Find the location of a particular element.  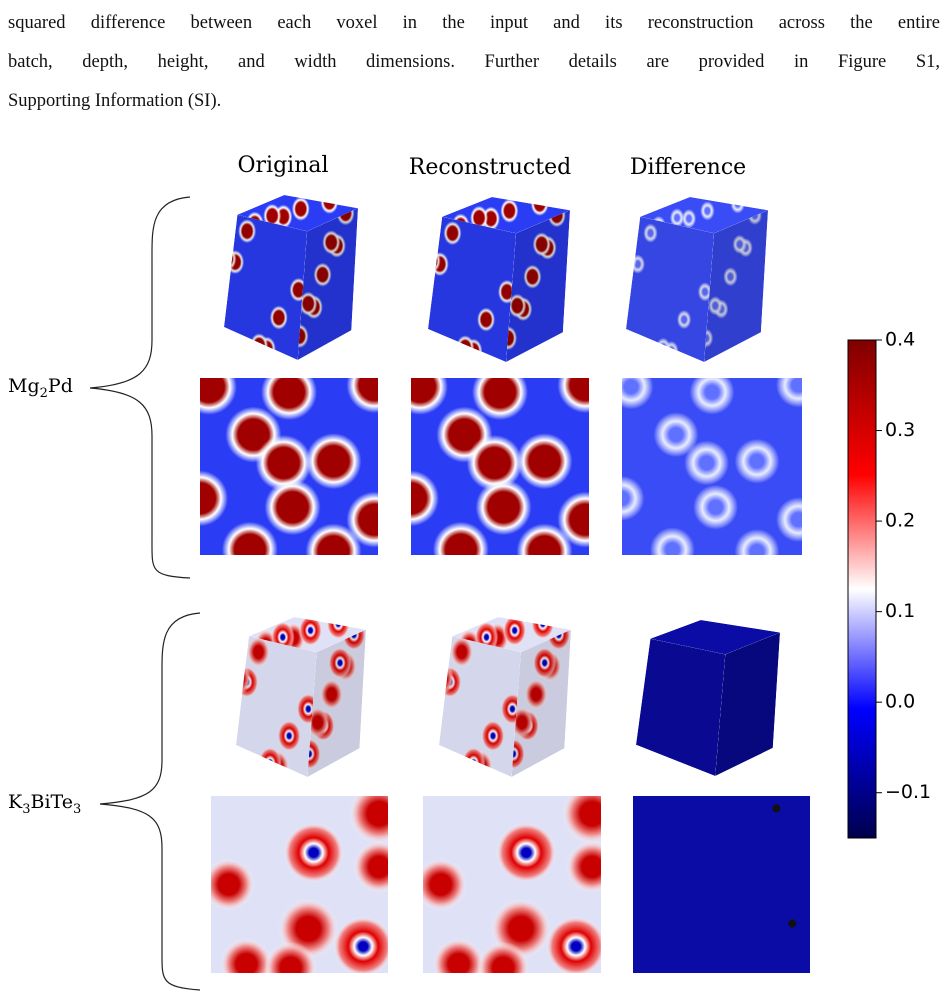

density-spot is located at coordinates (776, 808).